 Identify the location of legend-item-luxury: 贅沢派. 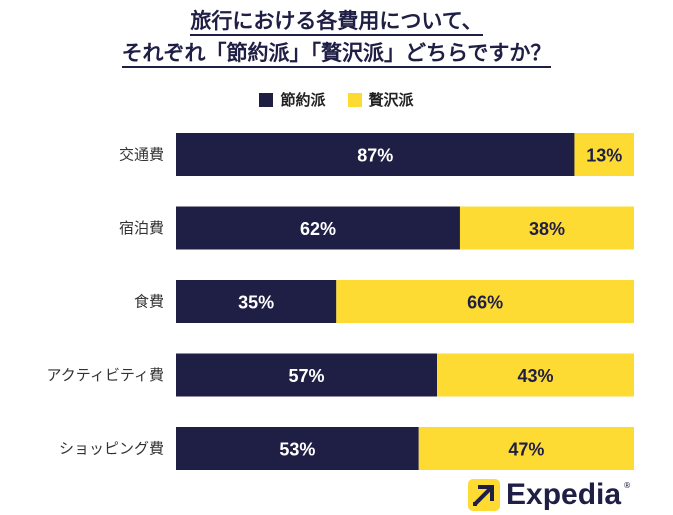
(380, 99).